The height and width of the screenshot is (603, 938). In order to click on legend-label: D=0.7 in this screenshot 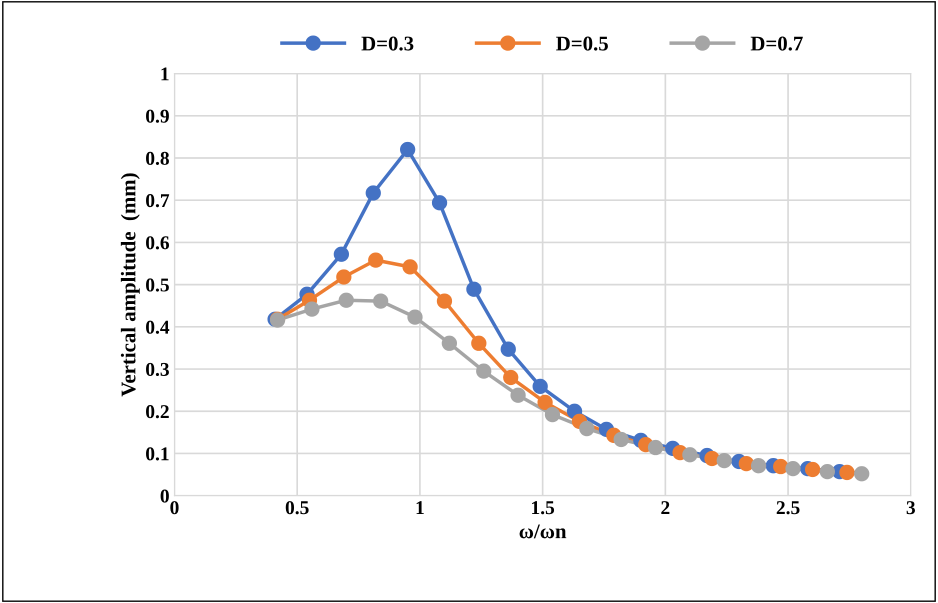, I will do `click(776, 43)`.